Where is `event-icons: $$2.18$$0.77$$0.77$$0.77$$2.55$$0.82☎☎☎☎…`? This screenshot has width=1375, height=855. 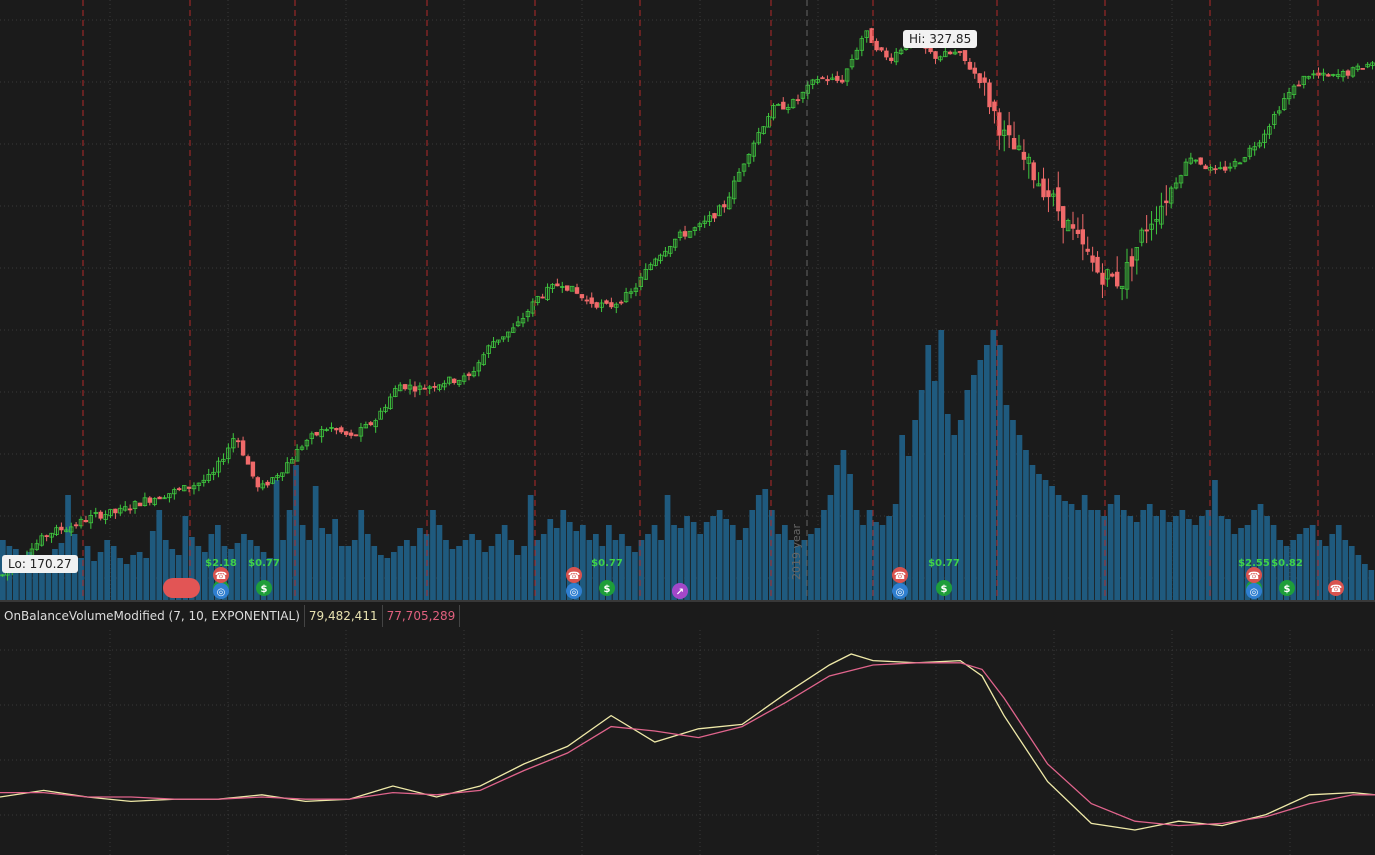
event-icons: $$2.18$$0.77$$0.77$$0.77$$2.55$$0.82☎☎☎☎… is located at coordinates (753, 578).